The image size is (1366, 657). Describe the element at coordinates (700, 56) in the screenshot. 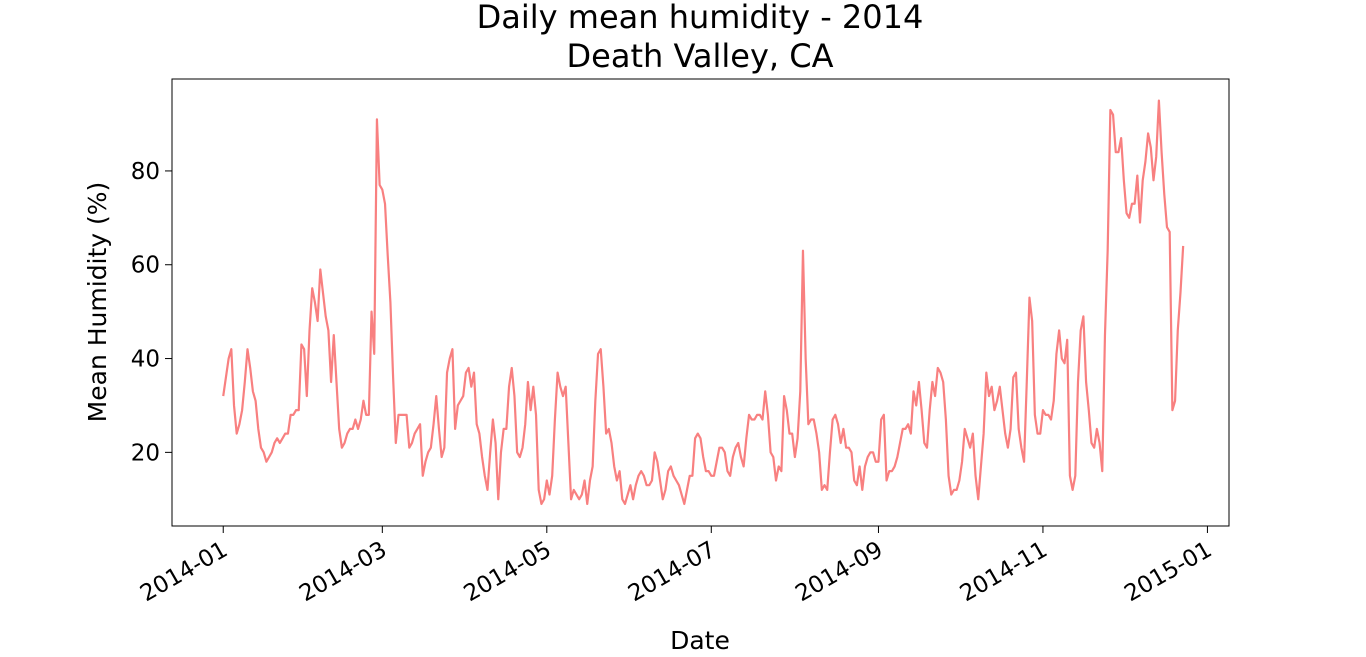

I see `chart-subtitle: Death Valley, CA` at that location.